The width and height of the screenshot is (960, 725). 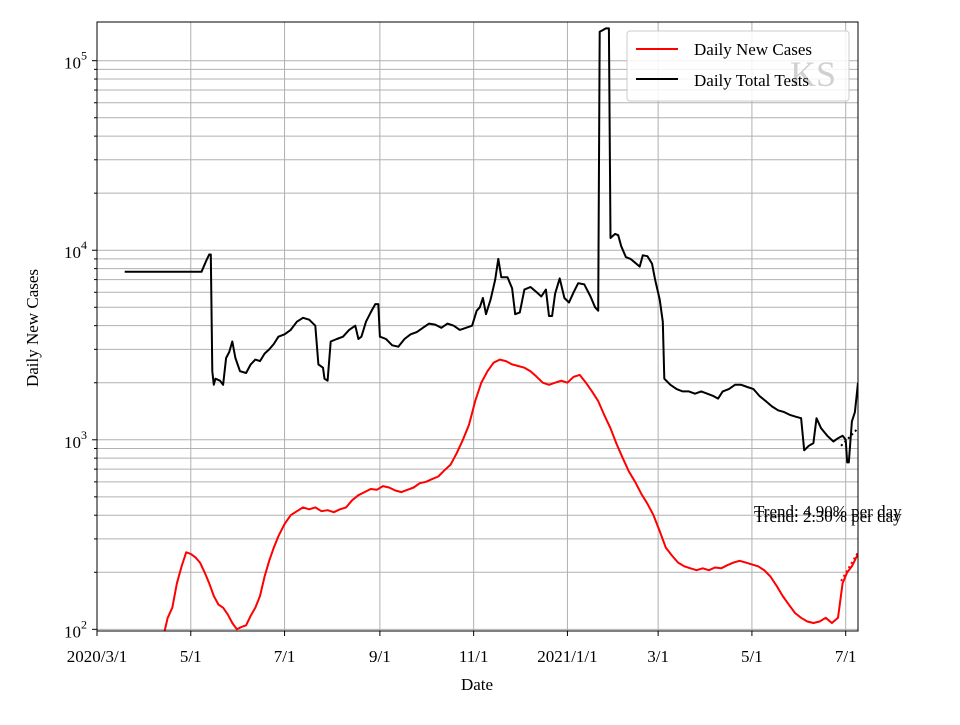 I want to click on y-axis-label: Daily New Cases, so click(x=32, y=328).